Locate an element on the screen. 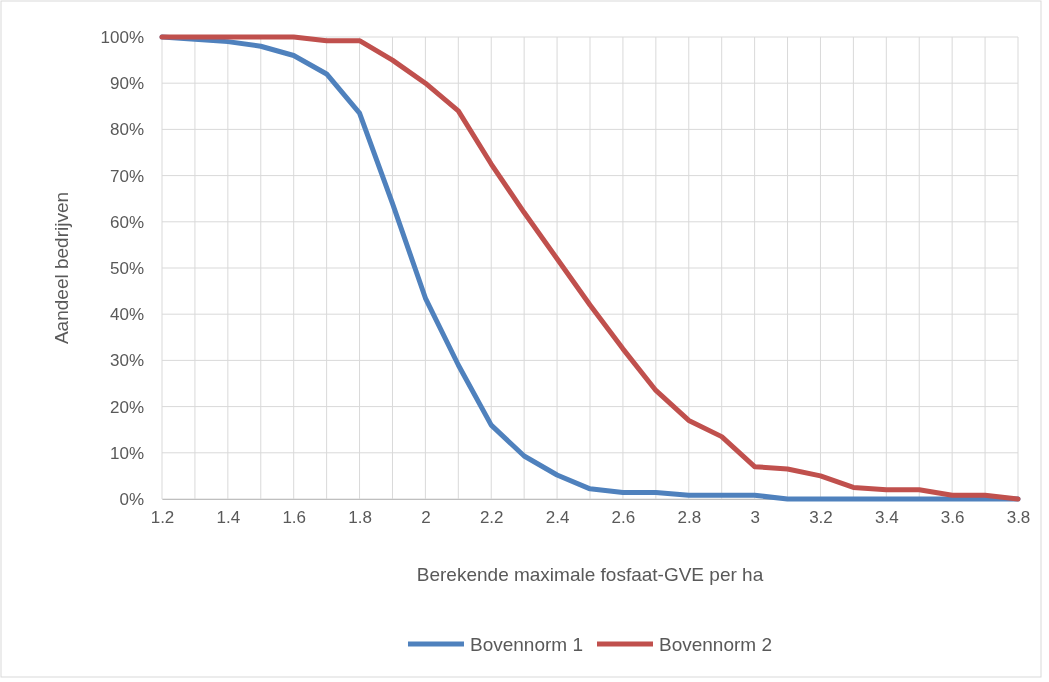  x-tick-label: 1.4 is located at coordinates (228, 518).